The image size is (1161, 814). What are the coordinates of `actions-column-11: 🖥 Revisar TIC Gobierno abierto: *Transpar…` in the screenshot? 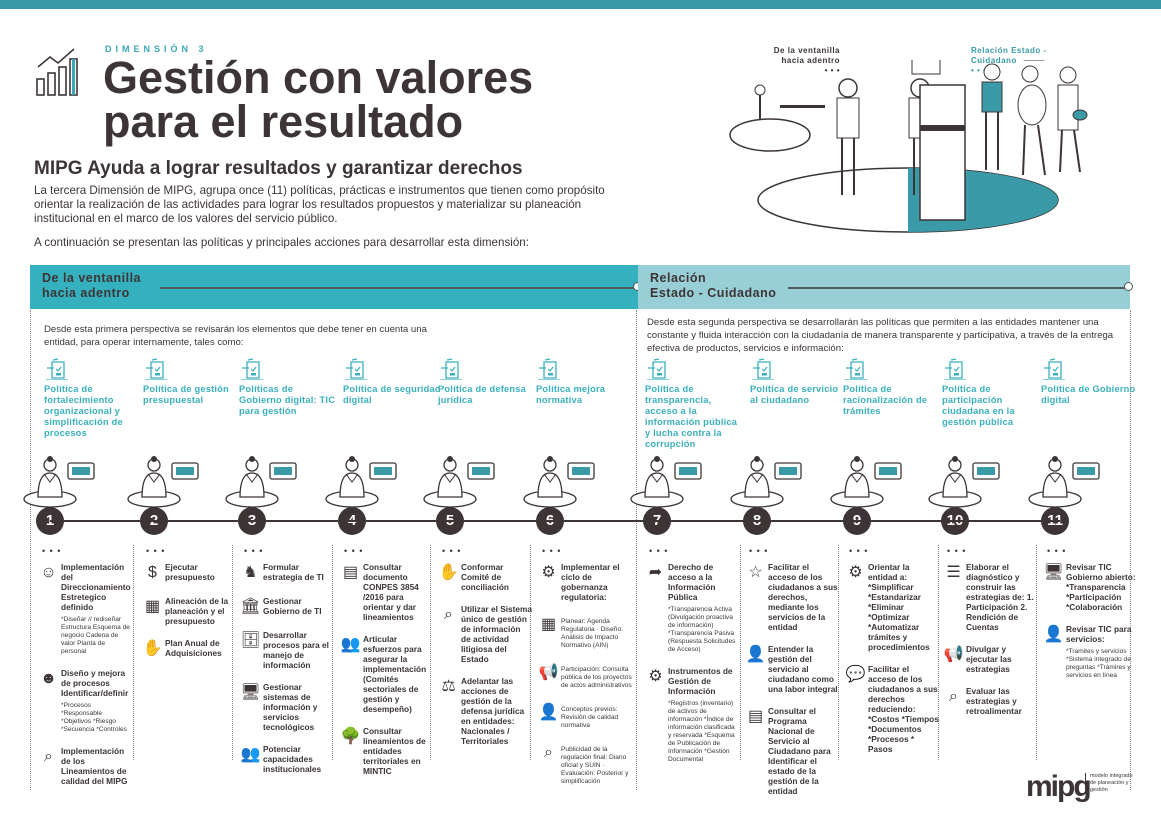 It's located at (1089, 627).